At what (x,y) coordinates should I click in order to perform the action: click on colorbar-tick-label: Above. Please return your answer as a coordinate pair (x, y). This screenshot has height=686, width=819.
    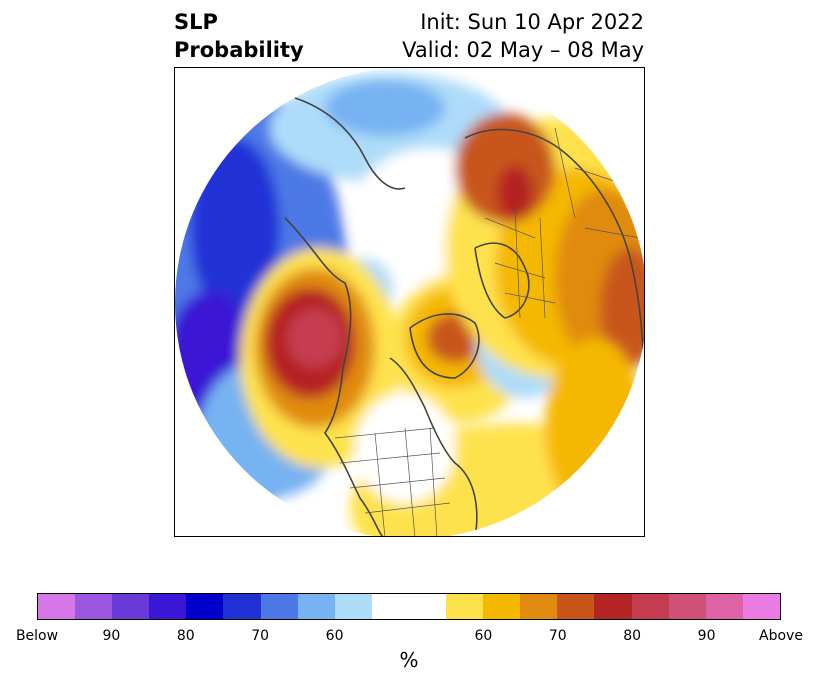
    Looking at the image, I should click on (781, 636).